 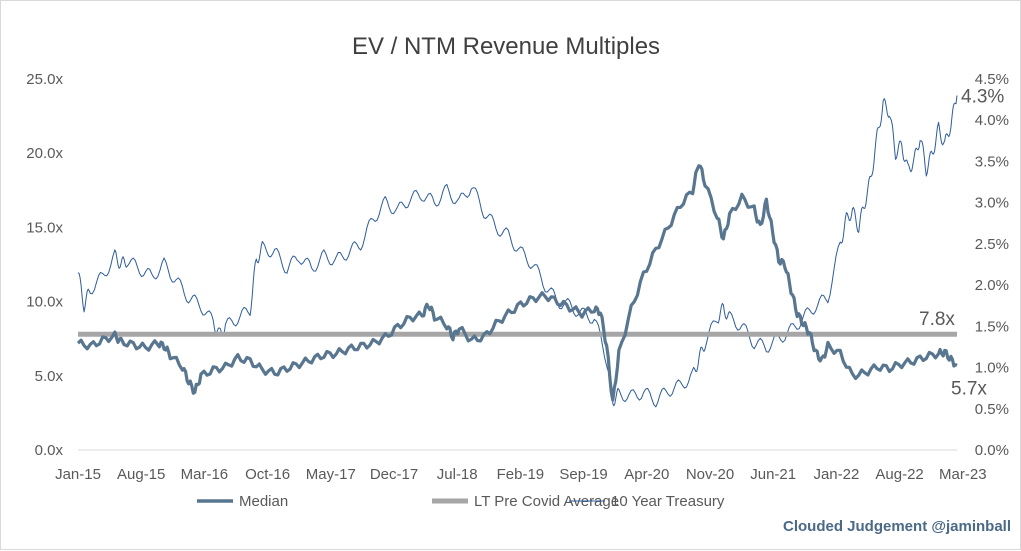 What do you see at coordinates (992, 244) in the screenshot?
I see `right-tick-label: 2.5%` at bounding box center [992, 244].